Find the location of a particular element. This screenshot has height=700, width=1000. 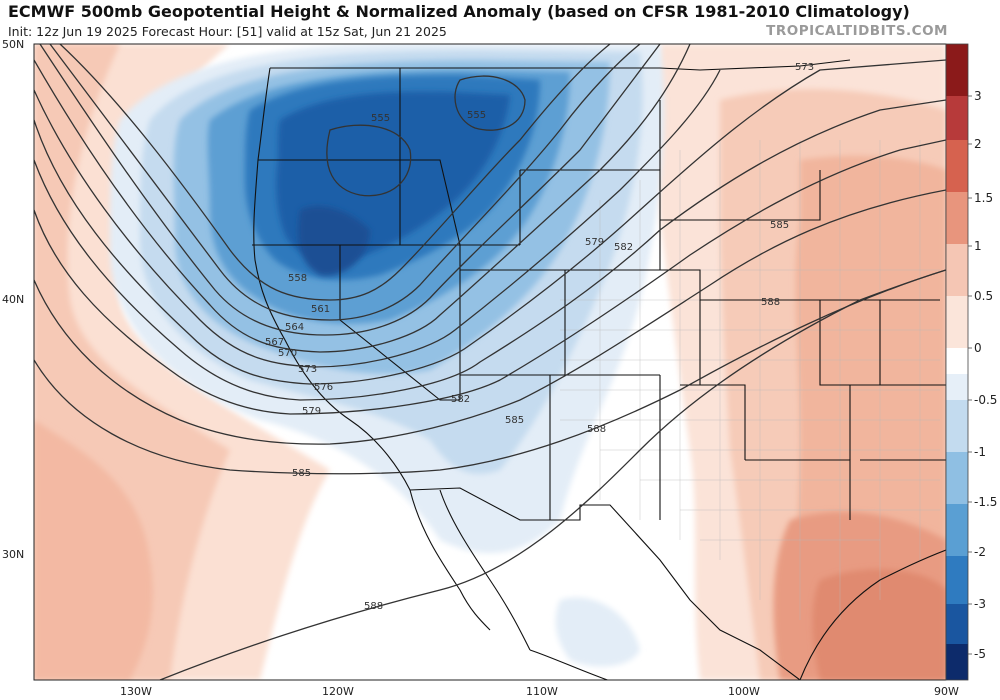

contour-label: 558 is located at coordinates (297, 278).